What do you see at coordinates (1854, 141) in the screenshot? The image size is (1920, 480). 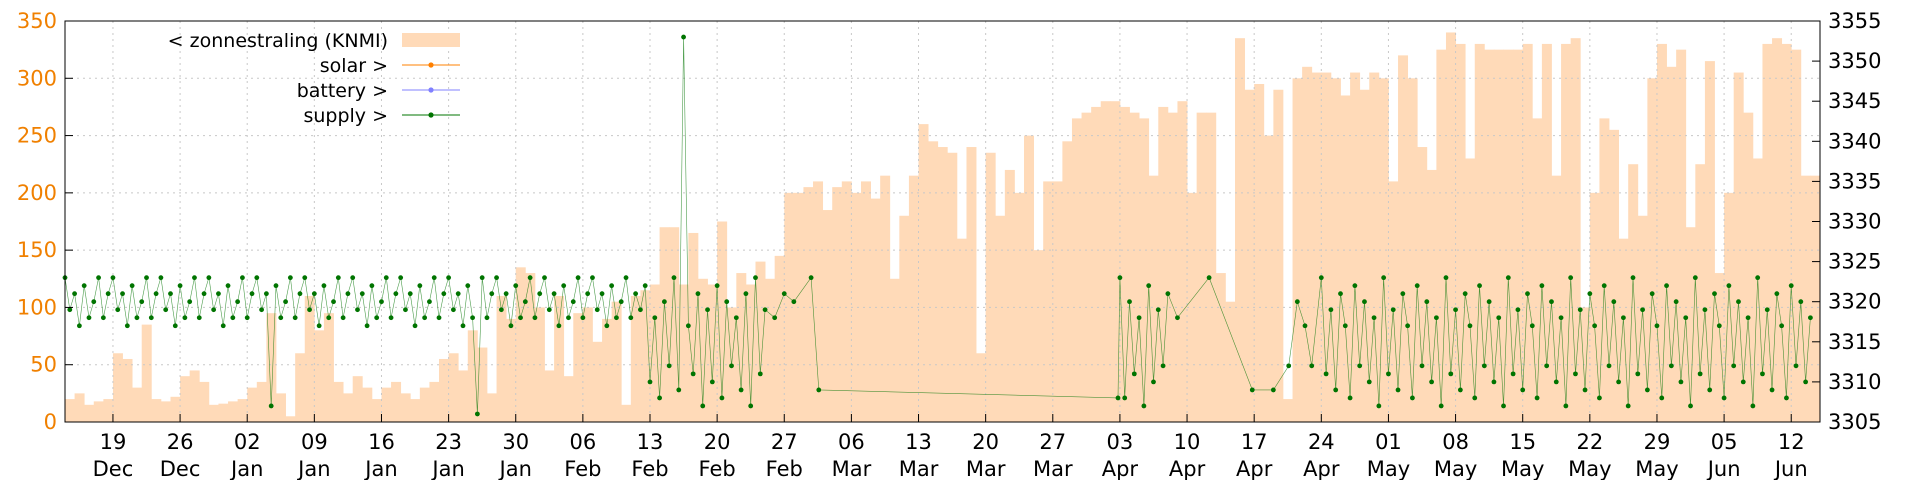 I see `y2-tick-label: 3340` at bounding box center [1854, 141].